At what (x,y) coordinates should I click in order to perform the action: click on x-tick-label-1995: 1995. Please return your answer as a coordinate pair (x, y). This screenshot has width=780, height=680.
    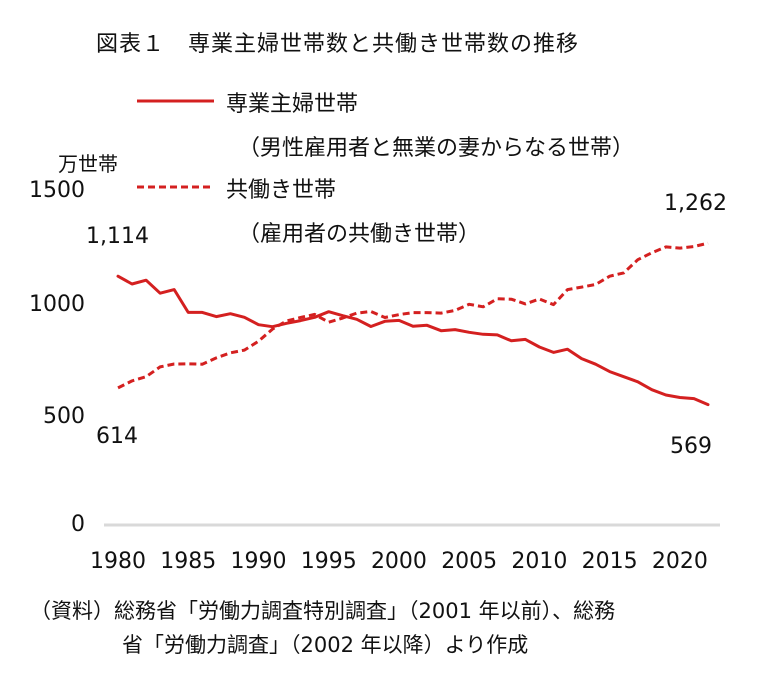
    Looking at the image, I should click on (329, 561).